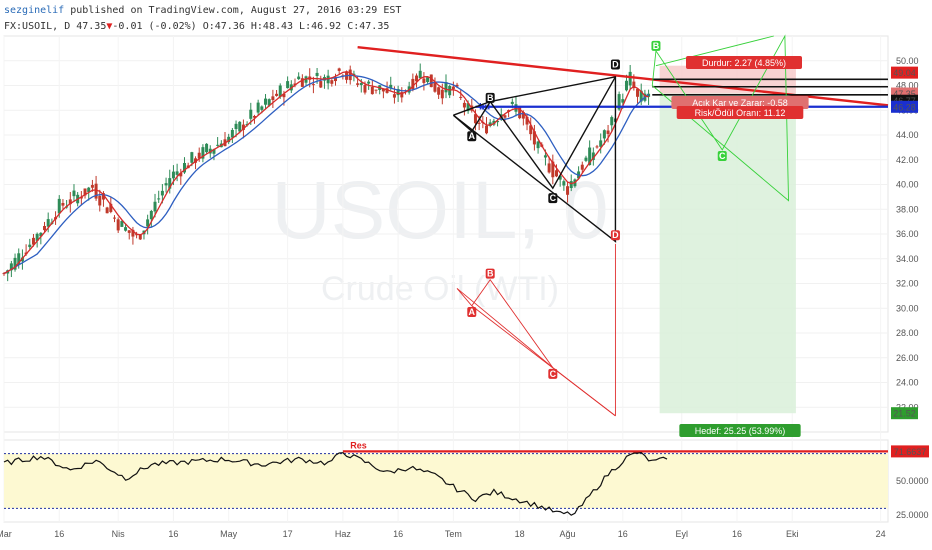 This screenshot has height=550, width=932. What do you see at coordinates (484, 107) in the screenshot?
I see `blue-annotation: bu` at bounding box center [484, 107].